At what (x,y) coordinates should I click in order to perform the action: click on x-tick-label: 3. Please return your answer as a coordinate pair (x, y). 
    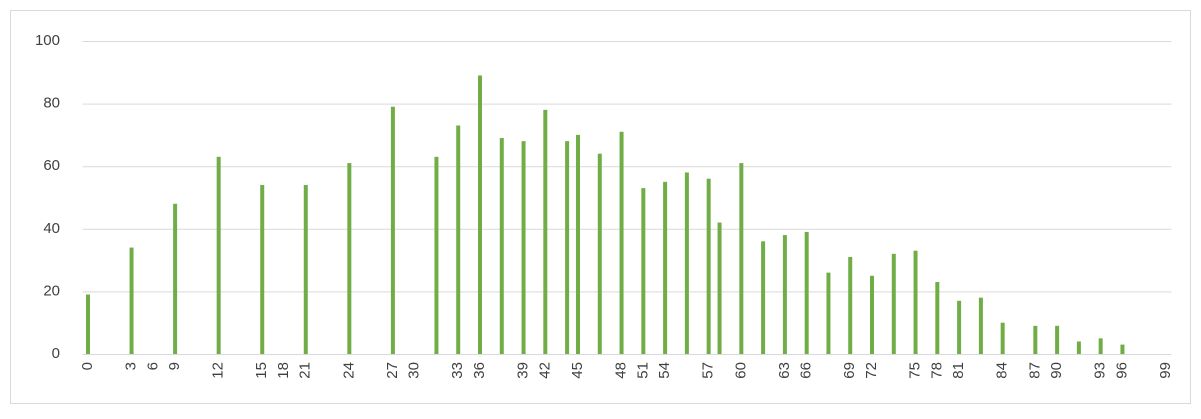
    Looking at the image, I should click on (131, 366).